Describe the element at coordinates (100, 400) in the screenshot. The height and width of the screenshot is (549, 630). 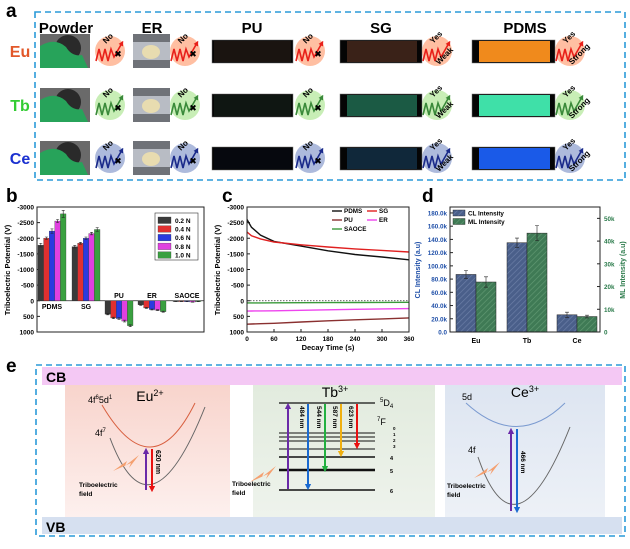
I see `eu-upper-level-label: 4f65d1` at that location.